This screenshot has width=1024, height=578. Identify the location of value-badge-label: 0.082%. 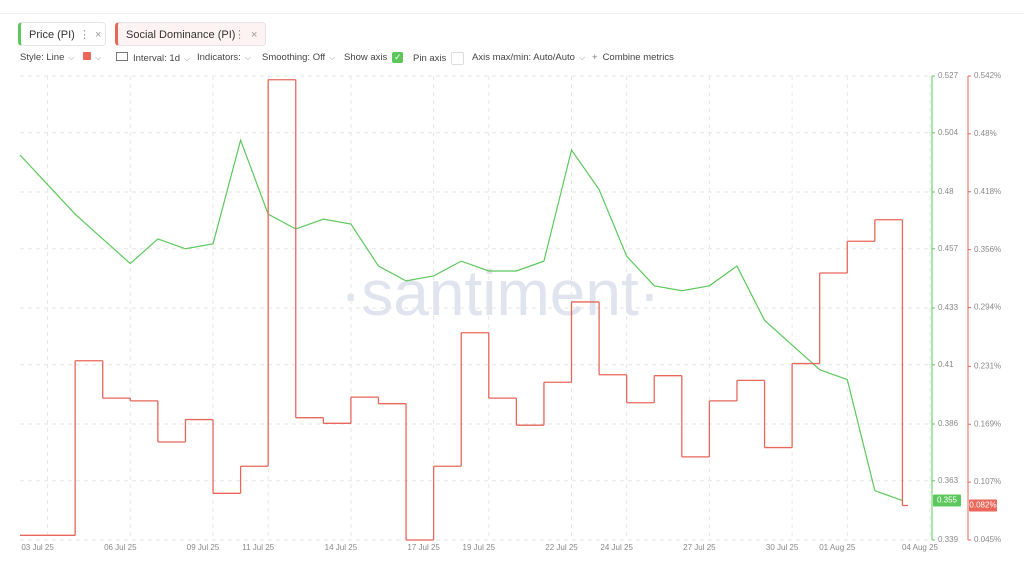
(982, 505).